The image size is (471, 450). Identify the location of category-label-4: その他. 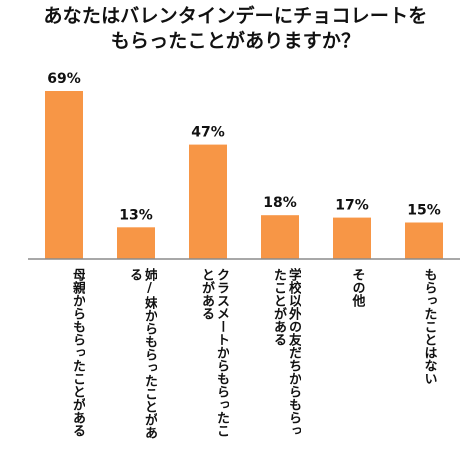
(357, 287).